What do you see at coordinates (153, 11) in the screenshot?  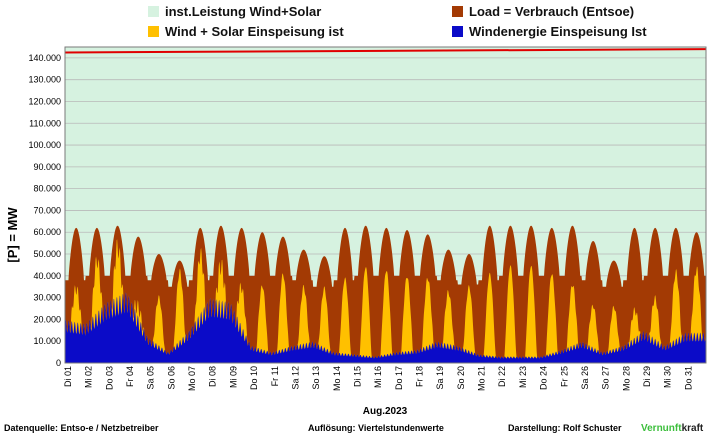 I see `legend-swatch-installed` at bounding box center [153, 11].